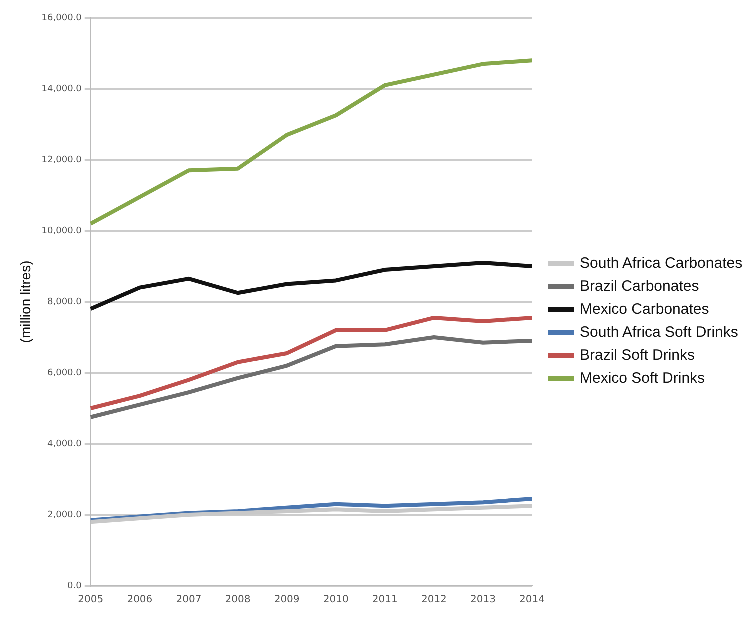 The image size is (750, 621). I want to click on x-tick-label: 2006, so click(140, 600).